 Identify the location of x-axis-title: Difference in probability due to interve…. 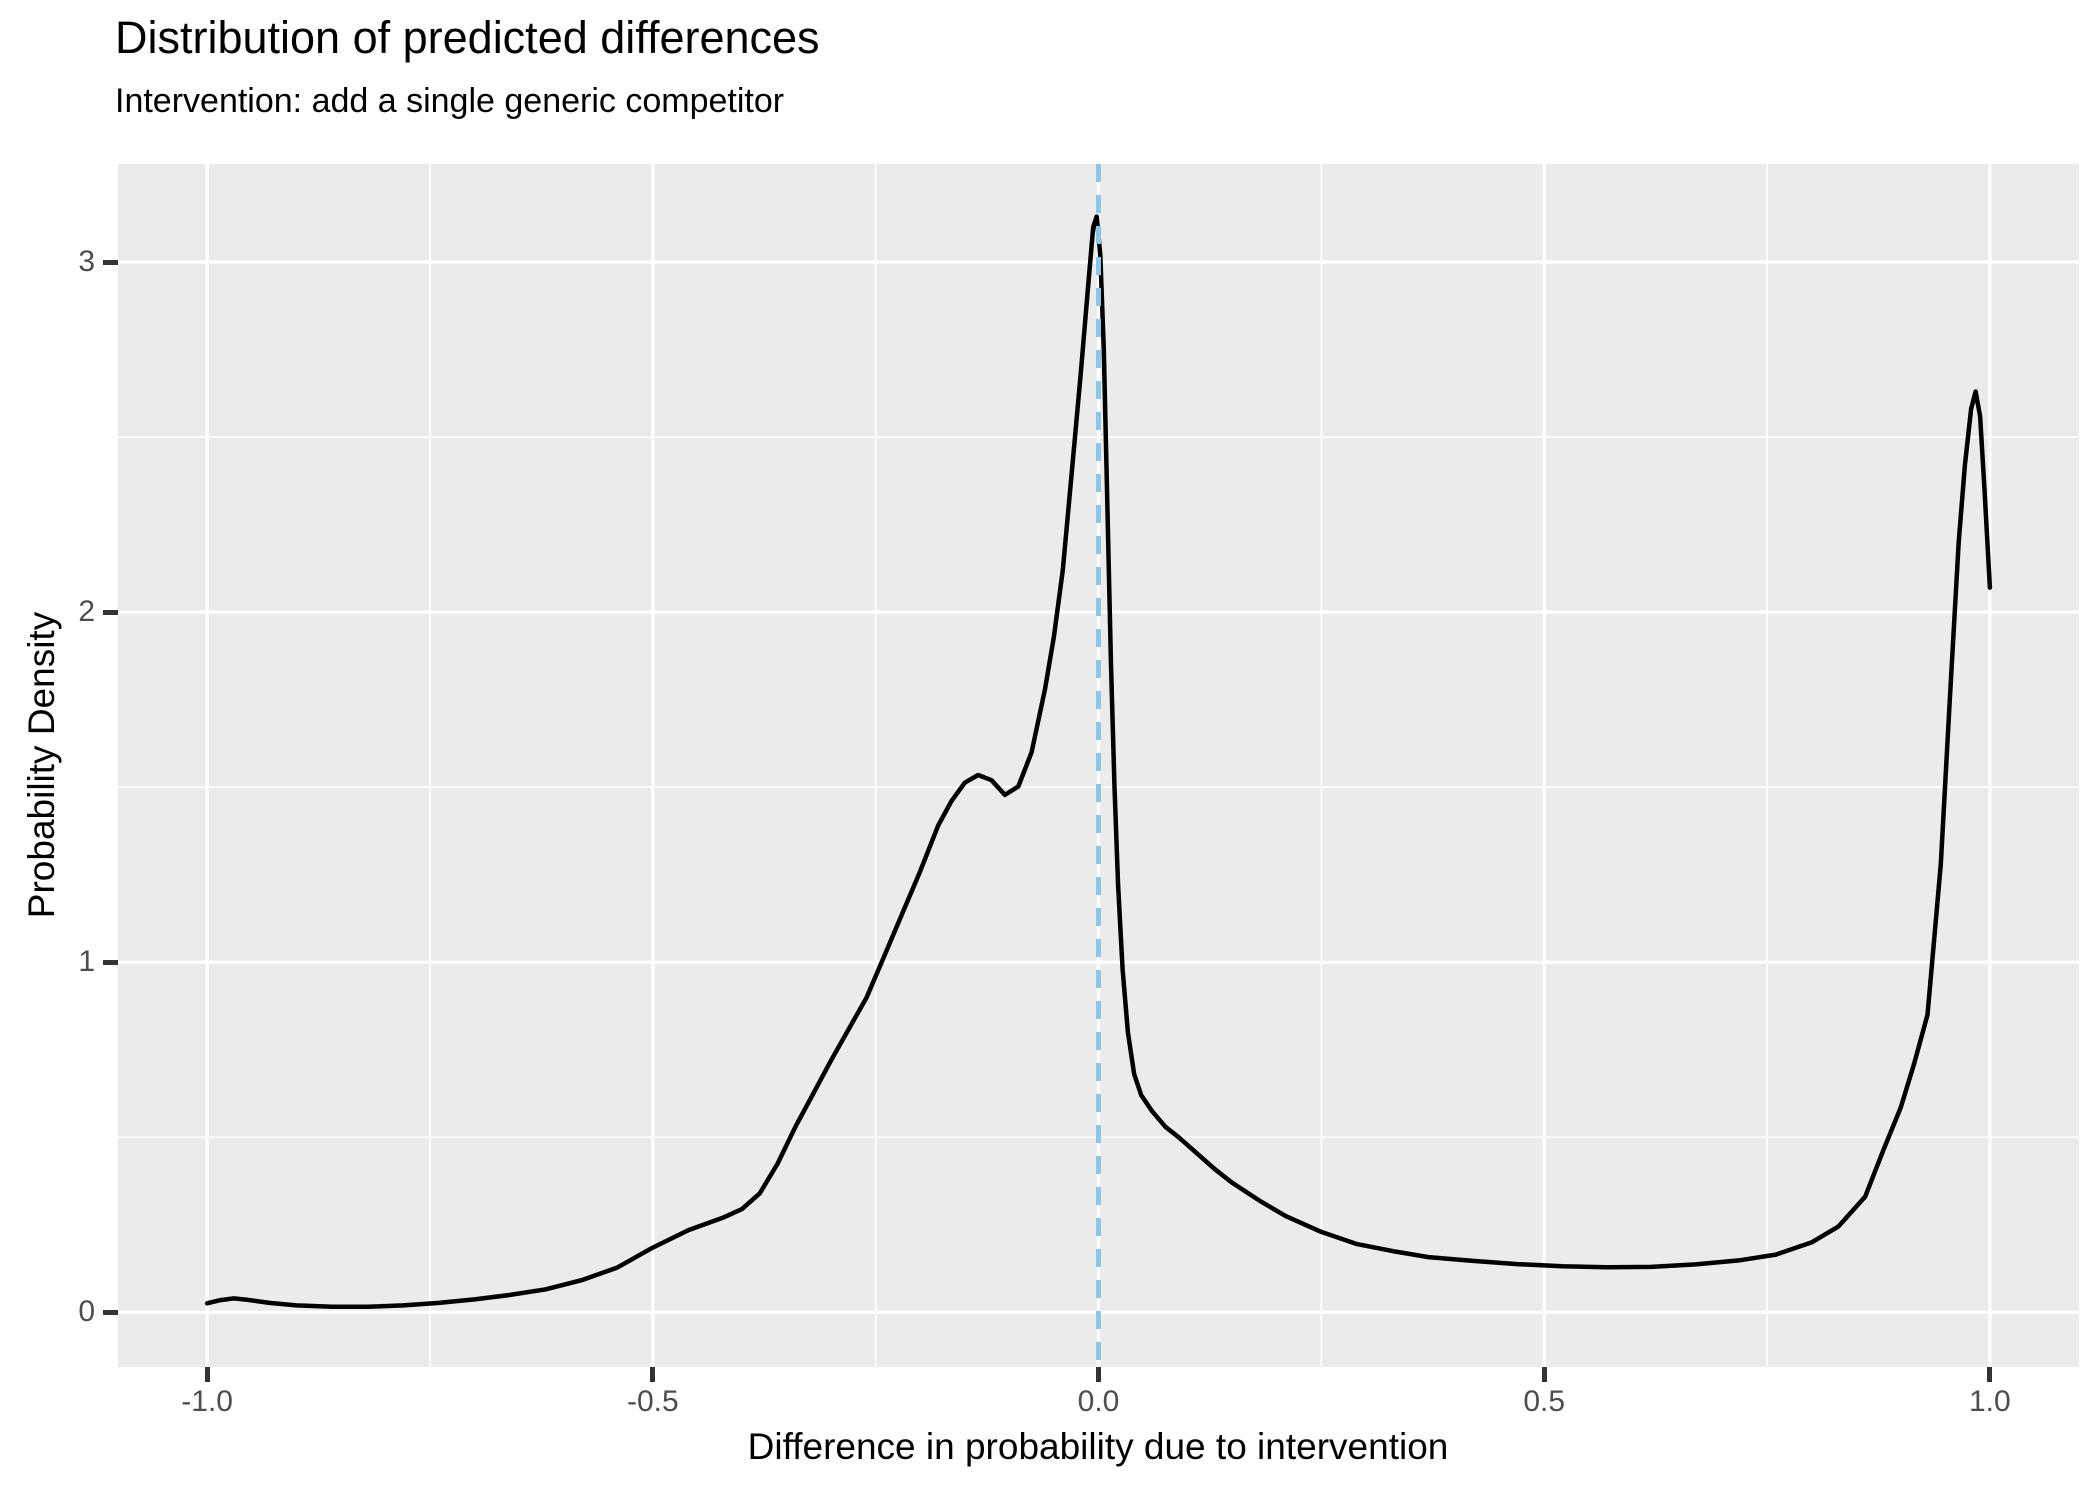
(1098, 1446).